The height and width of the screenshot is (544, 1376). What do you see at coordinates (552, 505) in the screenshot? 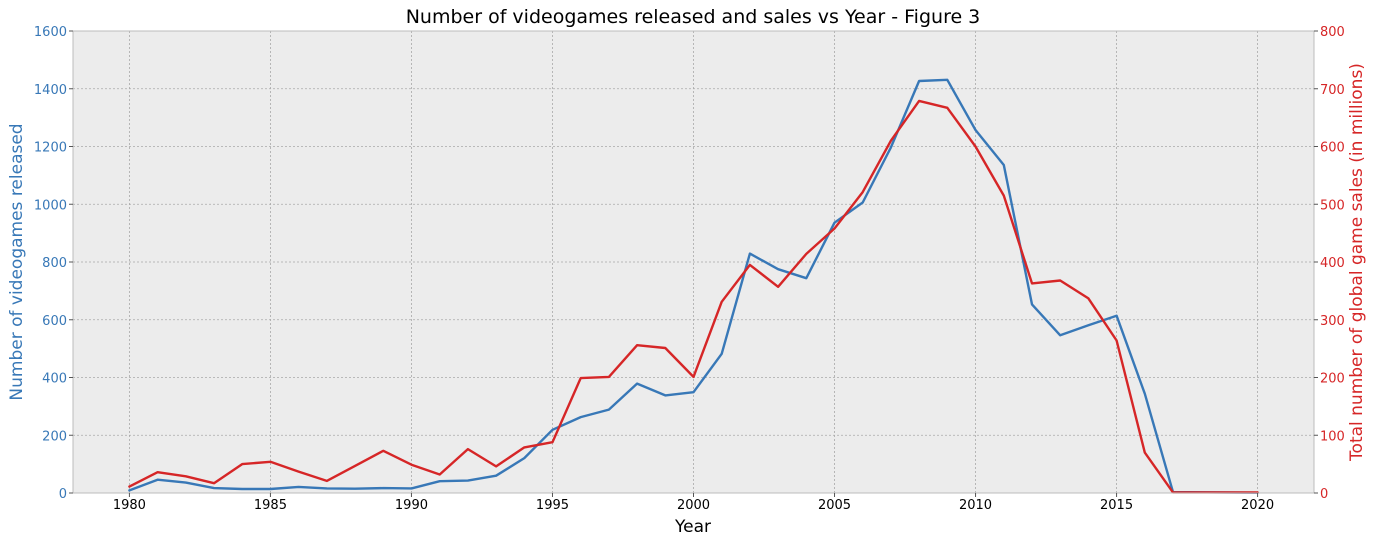
I see `x-tick-label: 1995` at bounding box center [552, 505].